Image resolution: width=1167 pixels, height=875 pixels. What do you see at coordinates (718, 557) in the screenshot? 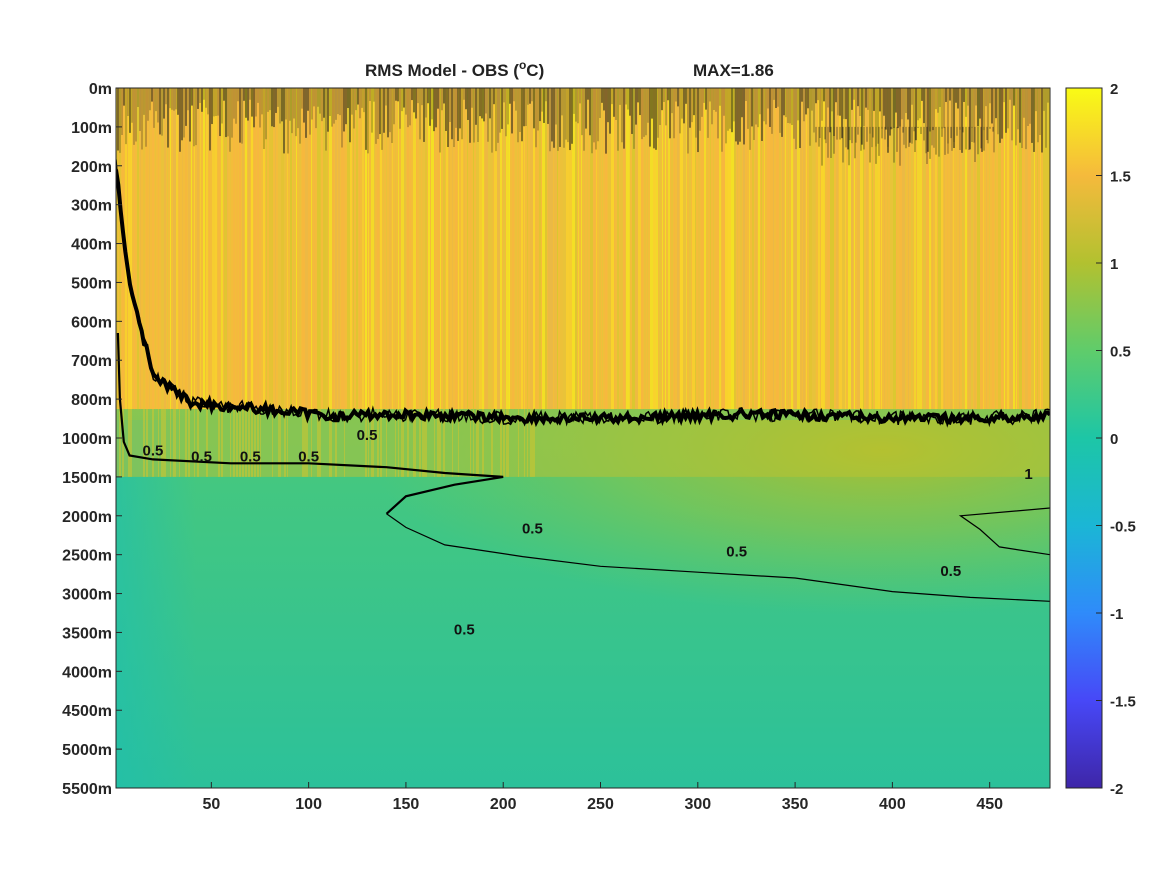
I see `contour-0.5-deep` at bounding box center [718, 557].